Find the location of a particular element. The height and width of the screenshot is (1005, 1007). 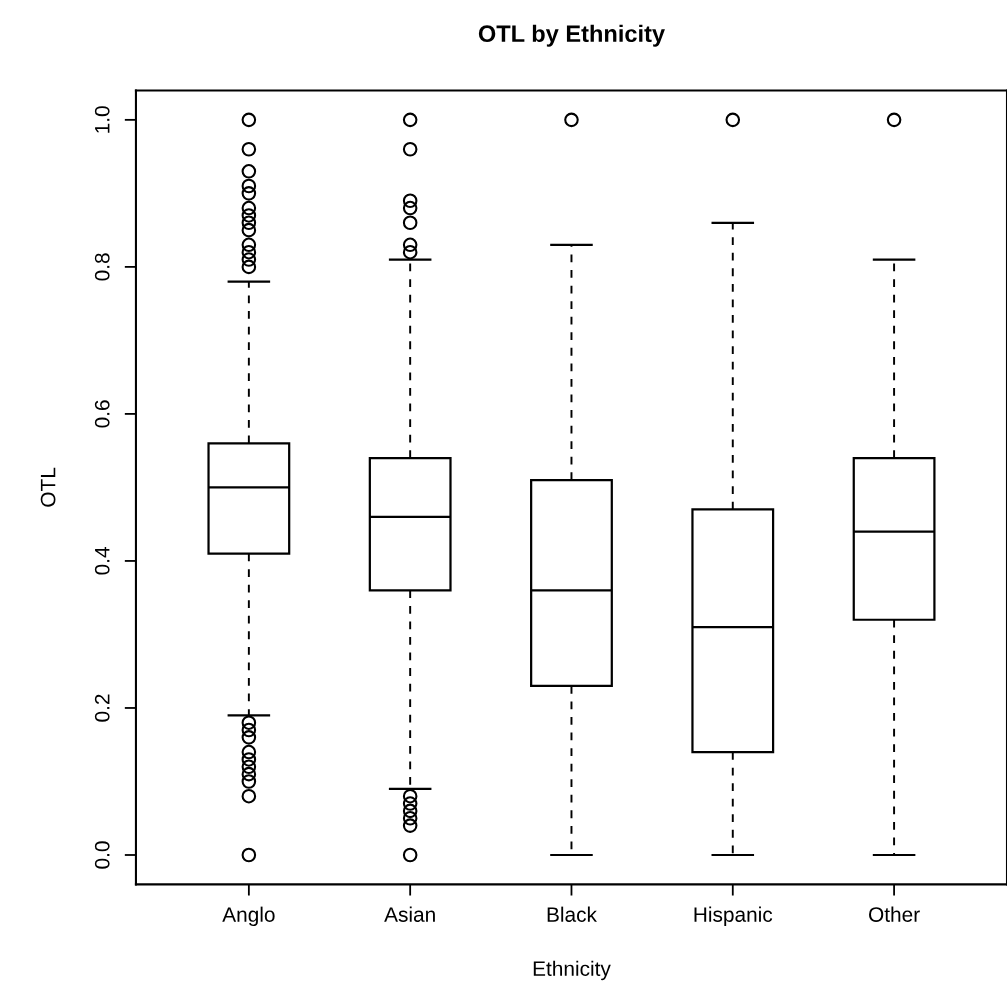

y-tick-label: 0.2 is located at coordinates (102, 708).